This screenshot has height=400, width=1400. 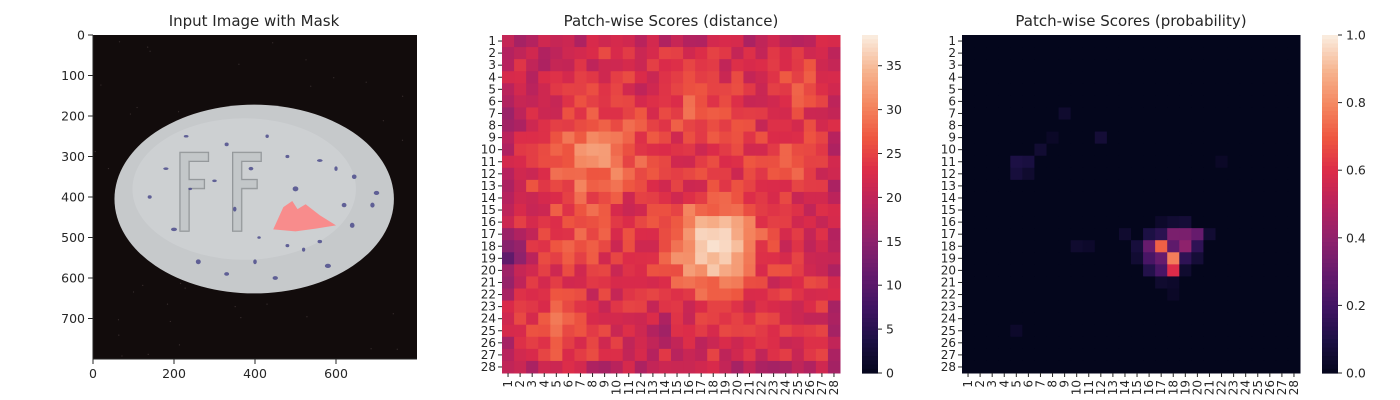 I want to click on y-tick-label: 22, so click(x=948, y=295).